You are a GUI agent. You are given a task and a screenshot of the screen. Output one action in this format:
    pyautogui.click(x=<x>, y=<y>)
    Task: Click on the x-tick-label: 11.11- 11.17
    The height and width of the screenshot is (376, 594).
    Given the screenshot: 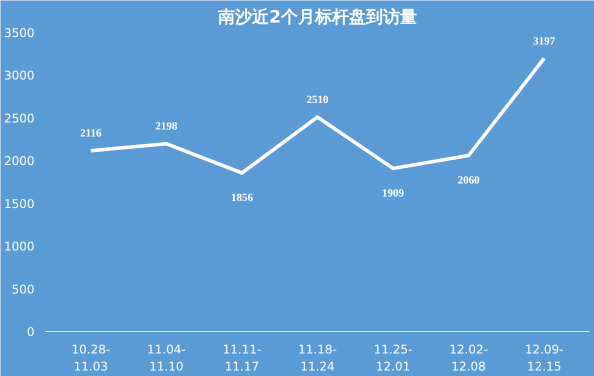 What is the action you would take?
    pyautogui.click(x=242, y=358)
    